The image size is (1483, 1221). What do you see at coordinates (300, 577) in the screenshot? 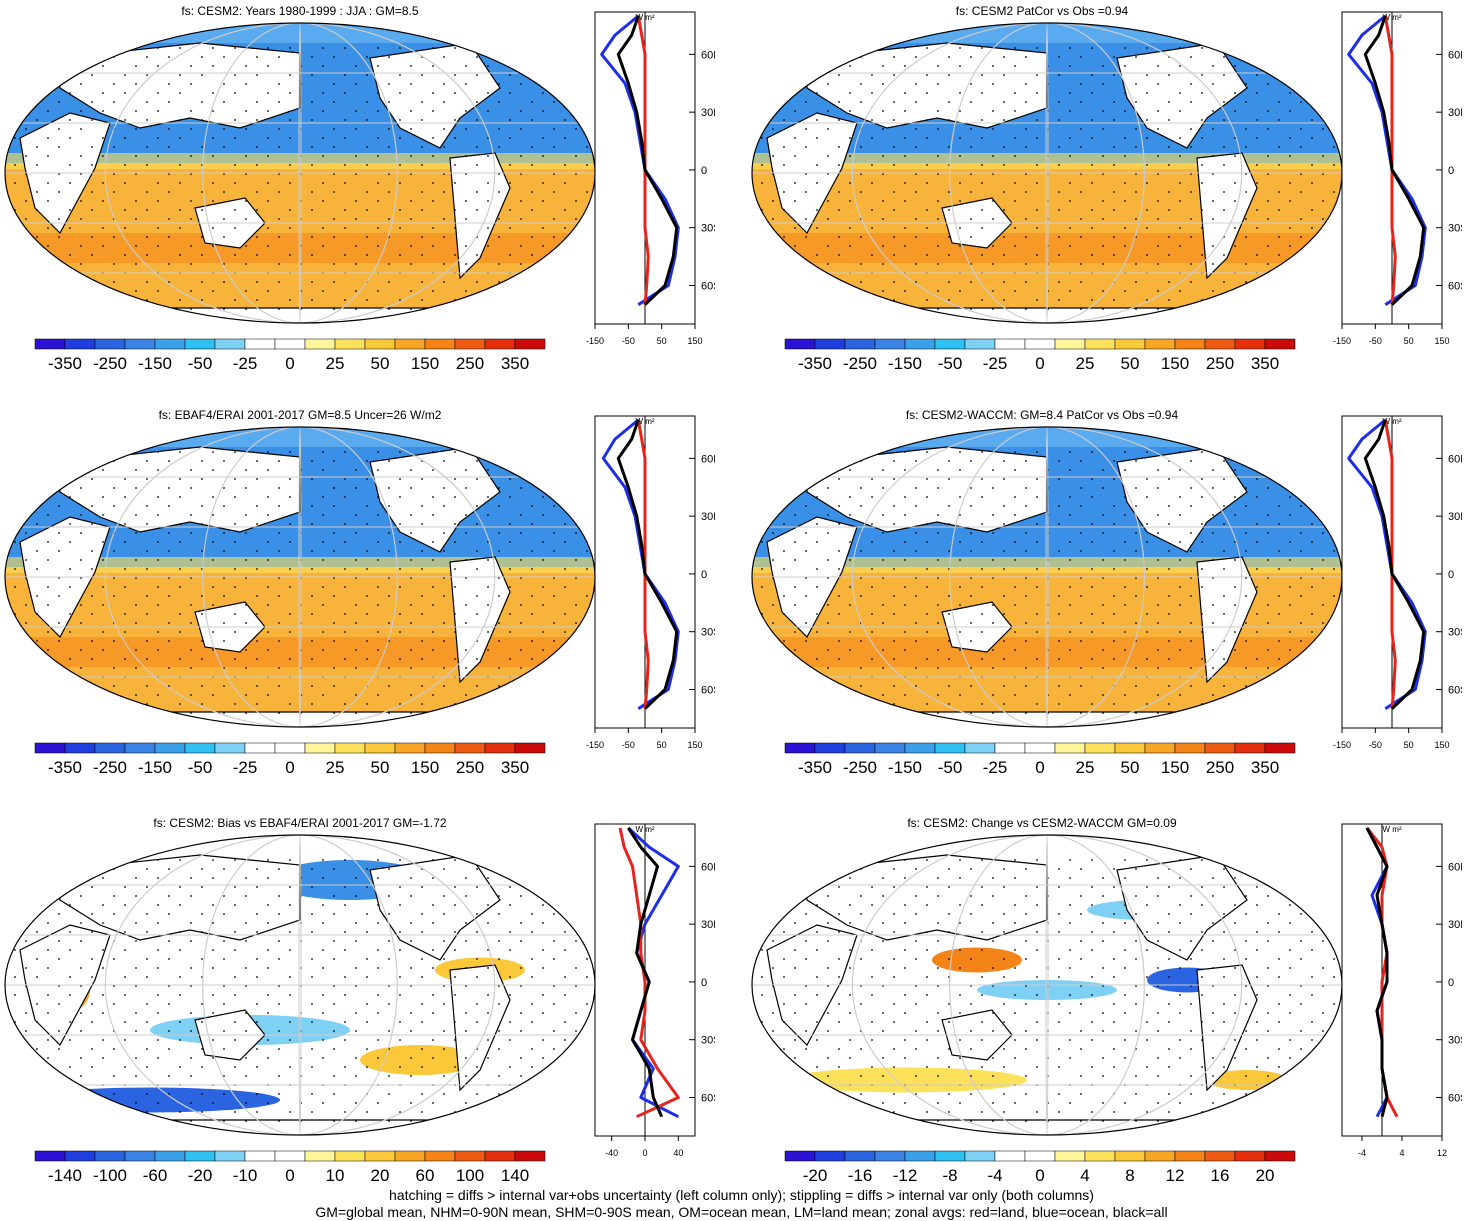
I see `map-panel` at bounding box center [300, 577].